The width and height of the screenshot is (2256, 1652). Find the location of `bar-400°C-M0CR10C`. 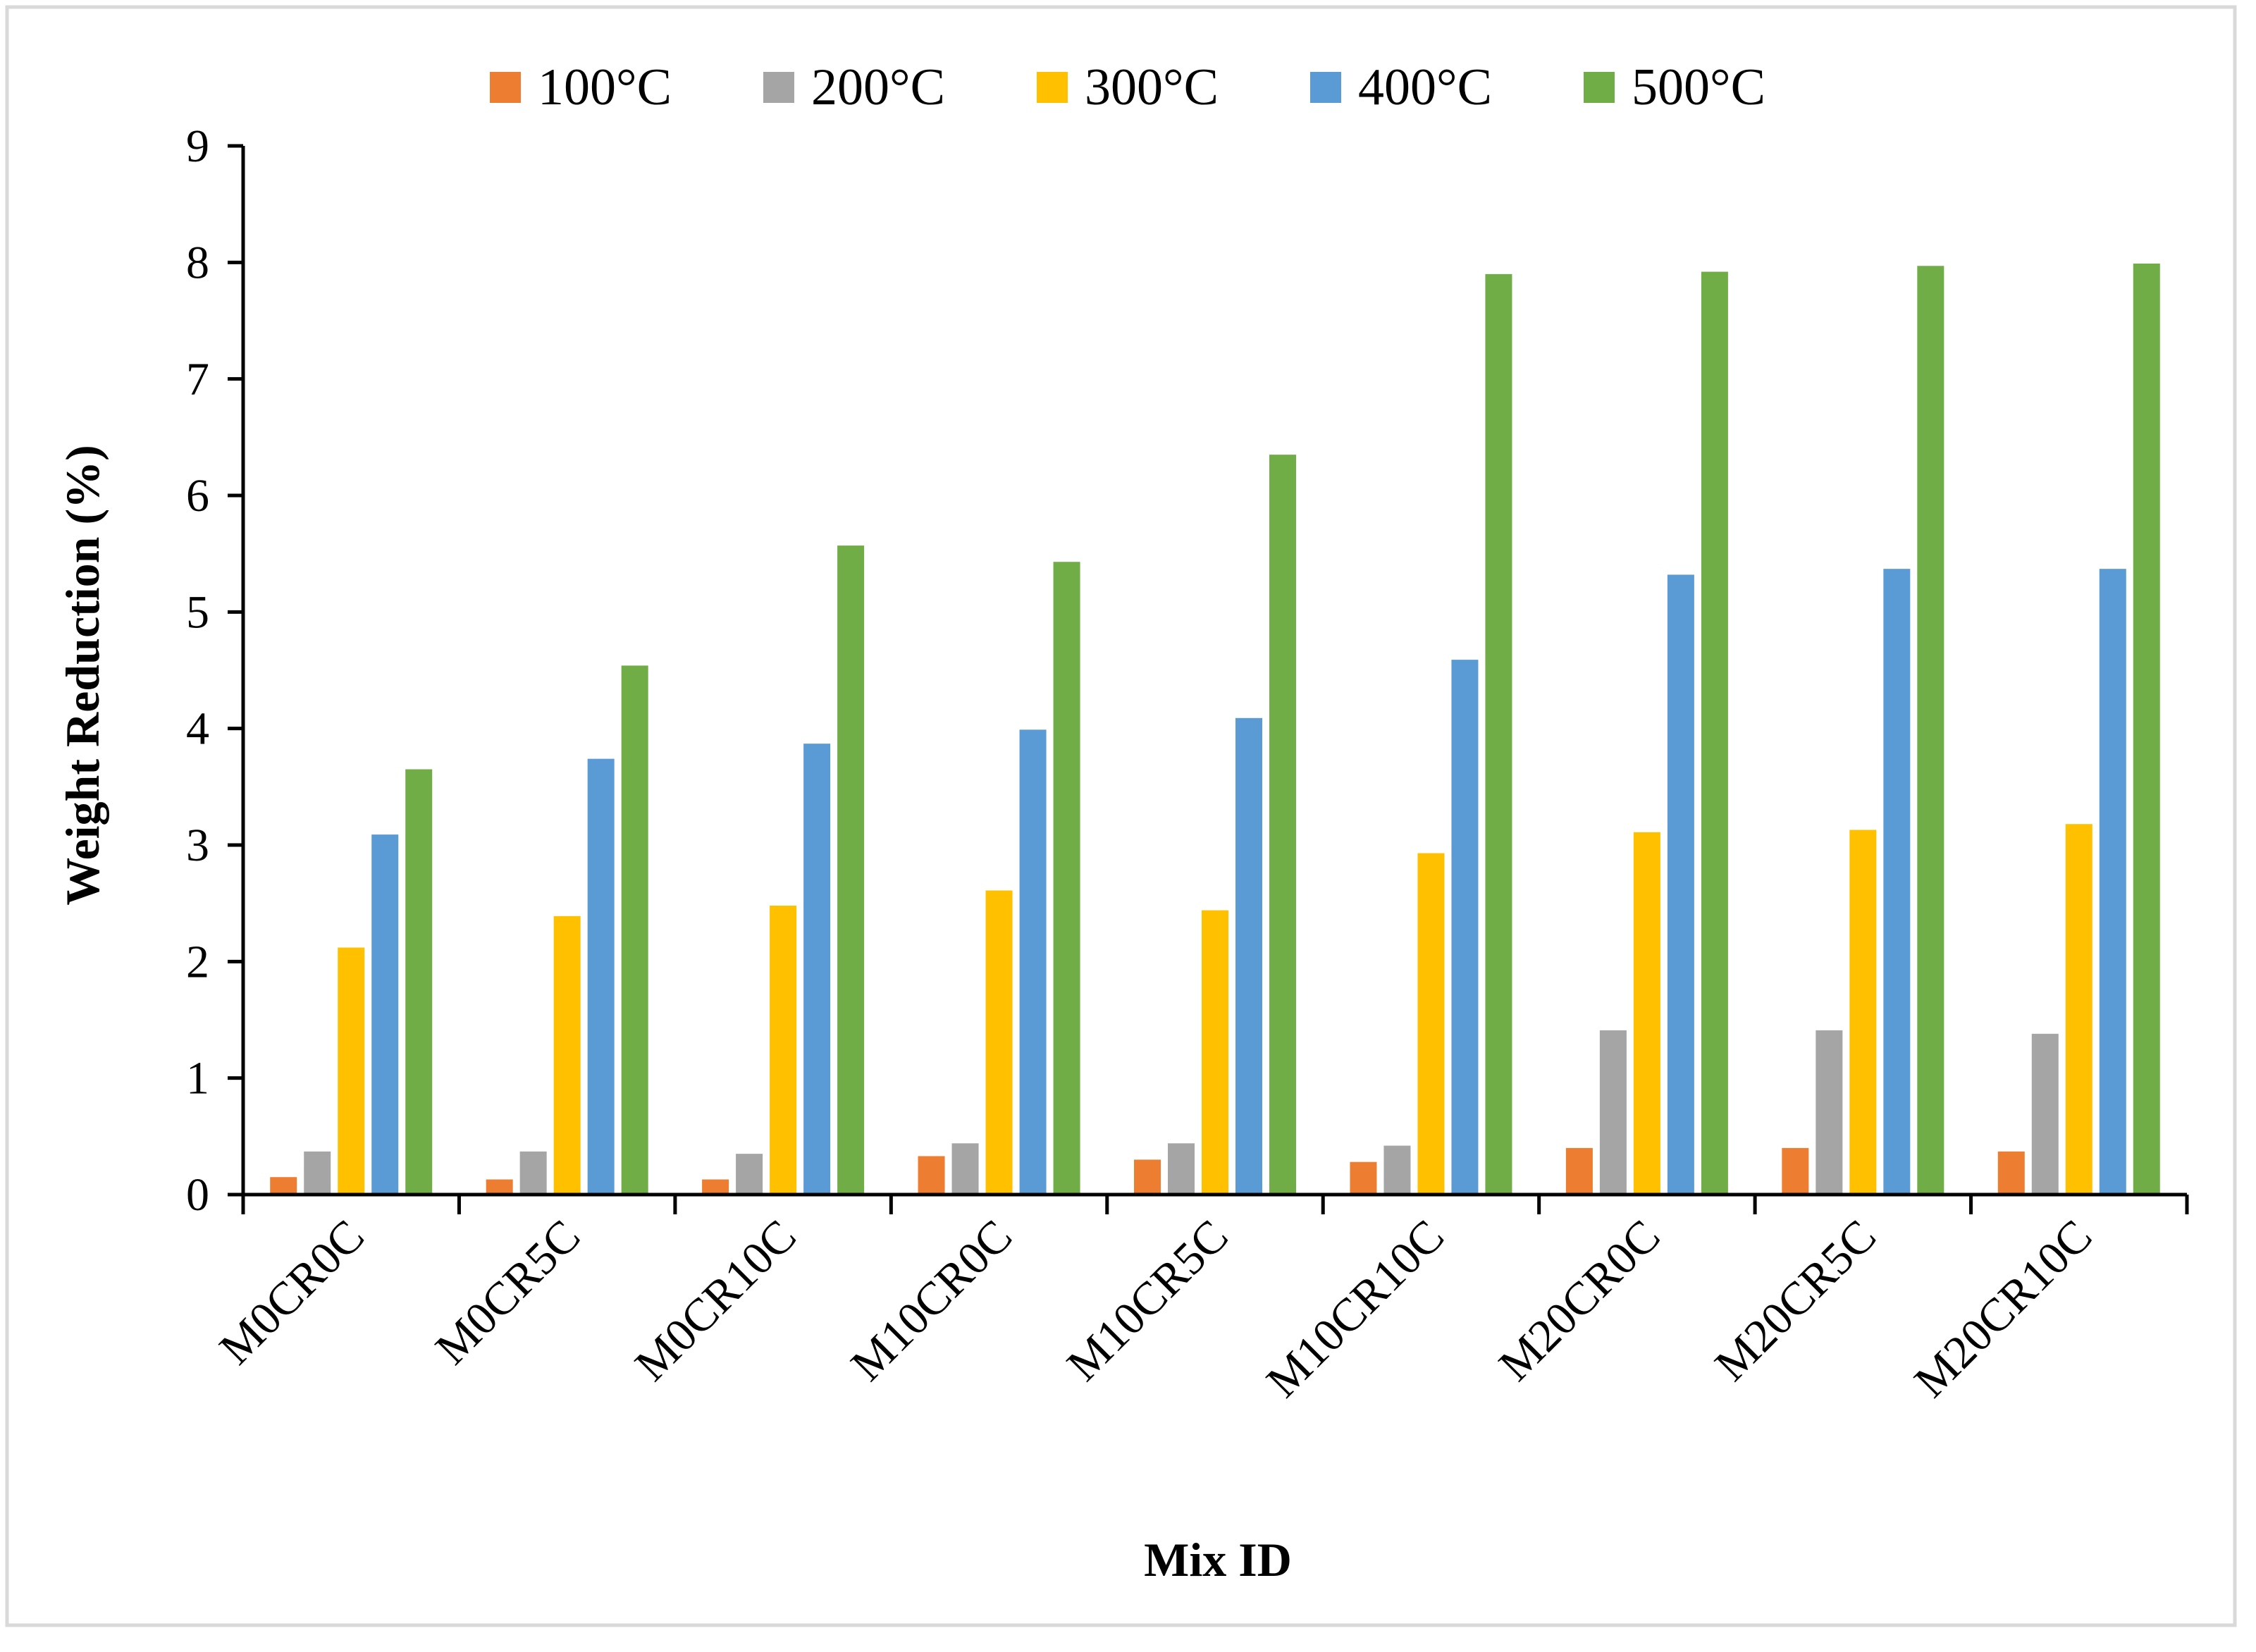

bar-400°C-M0CR10C is located at coordinates (817, 969).